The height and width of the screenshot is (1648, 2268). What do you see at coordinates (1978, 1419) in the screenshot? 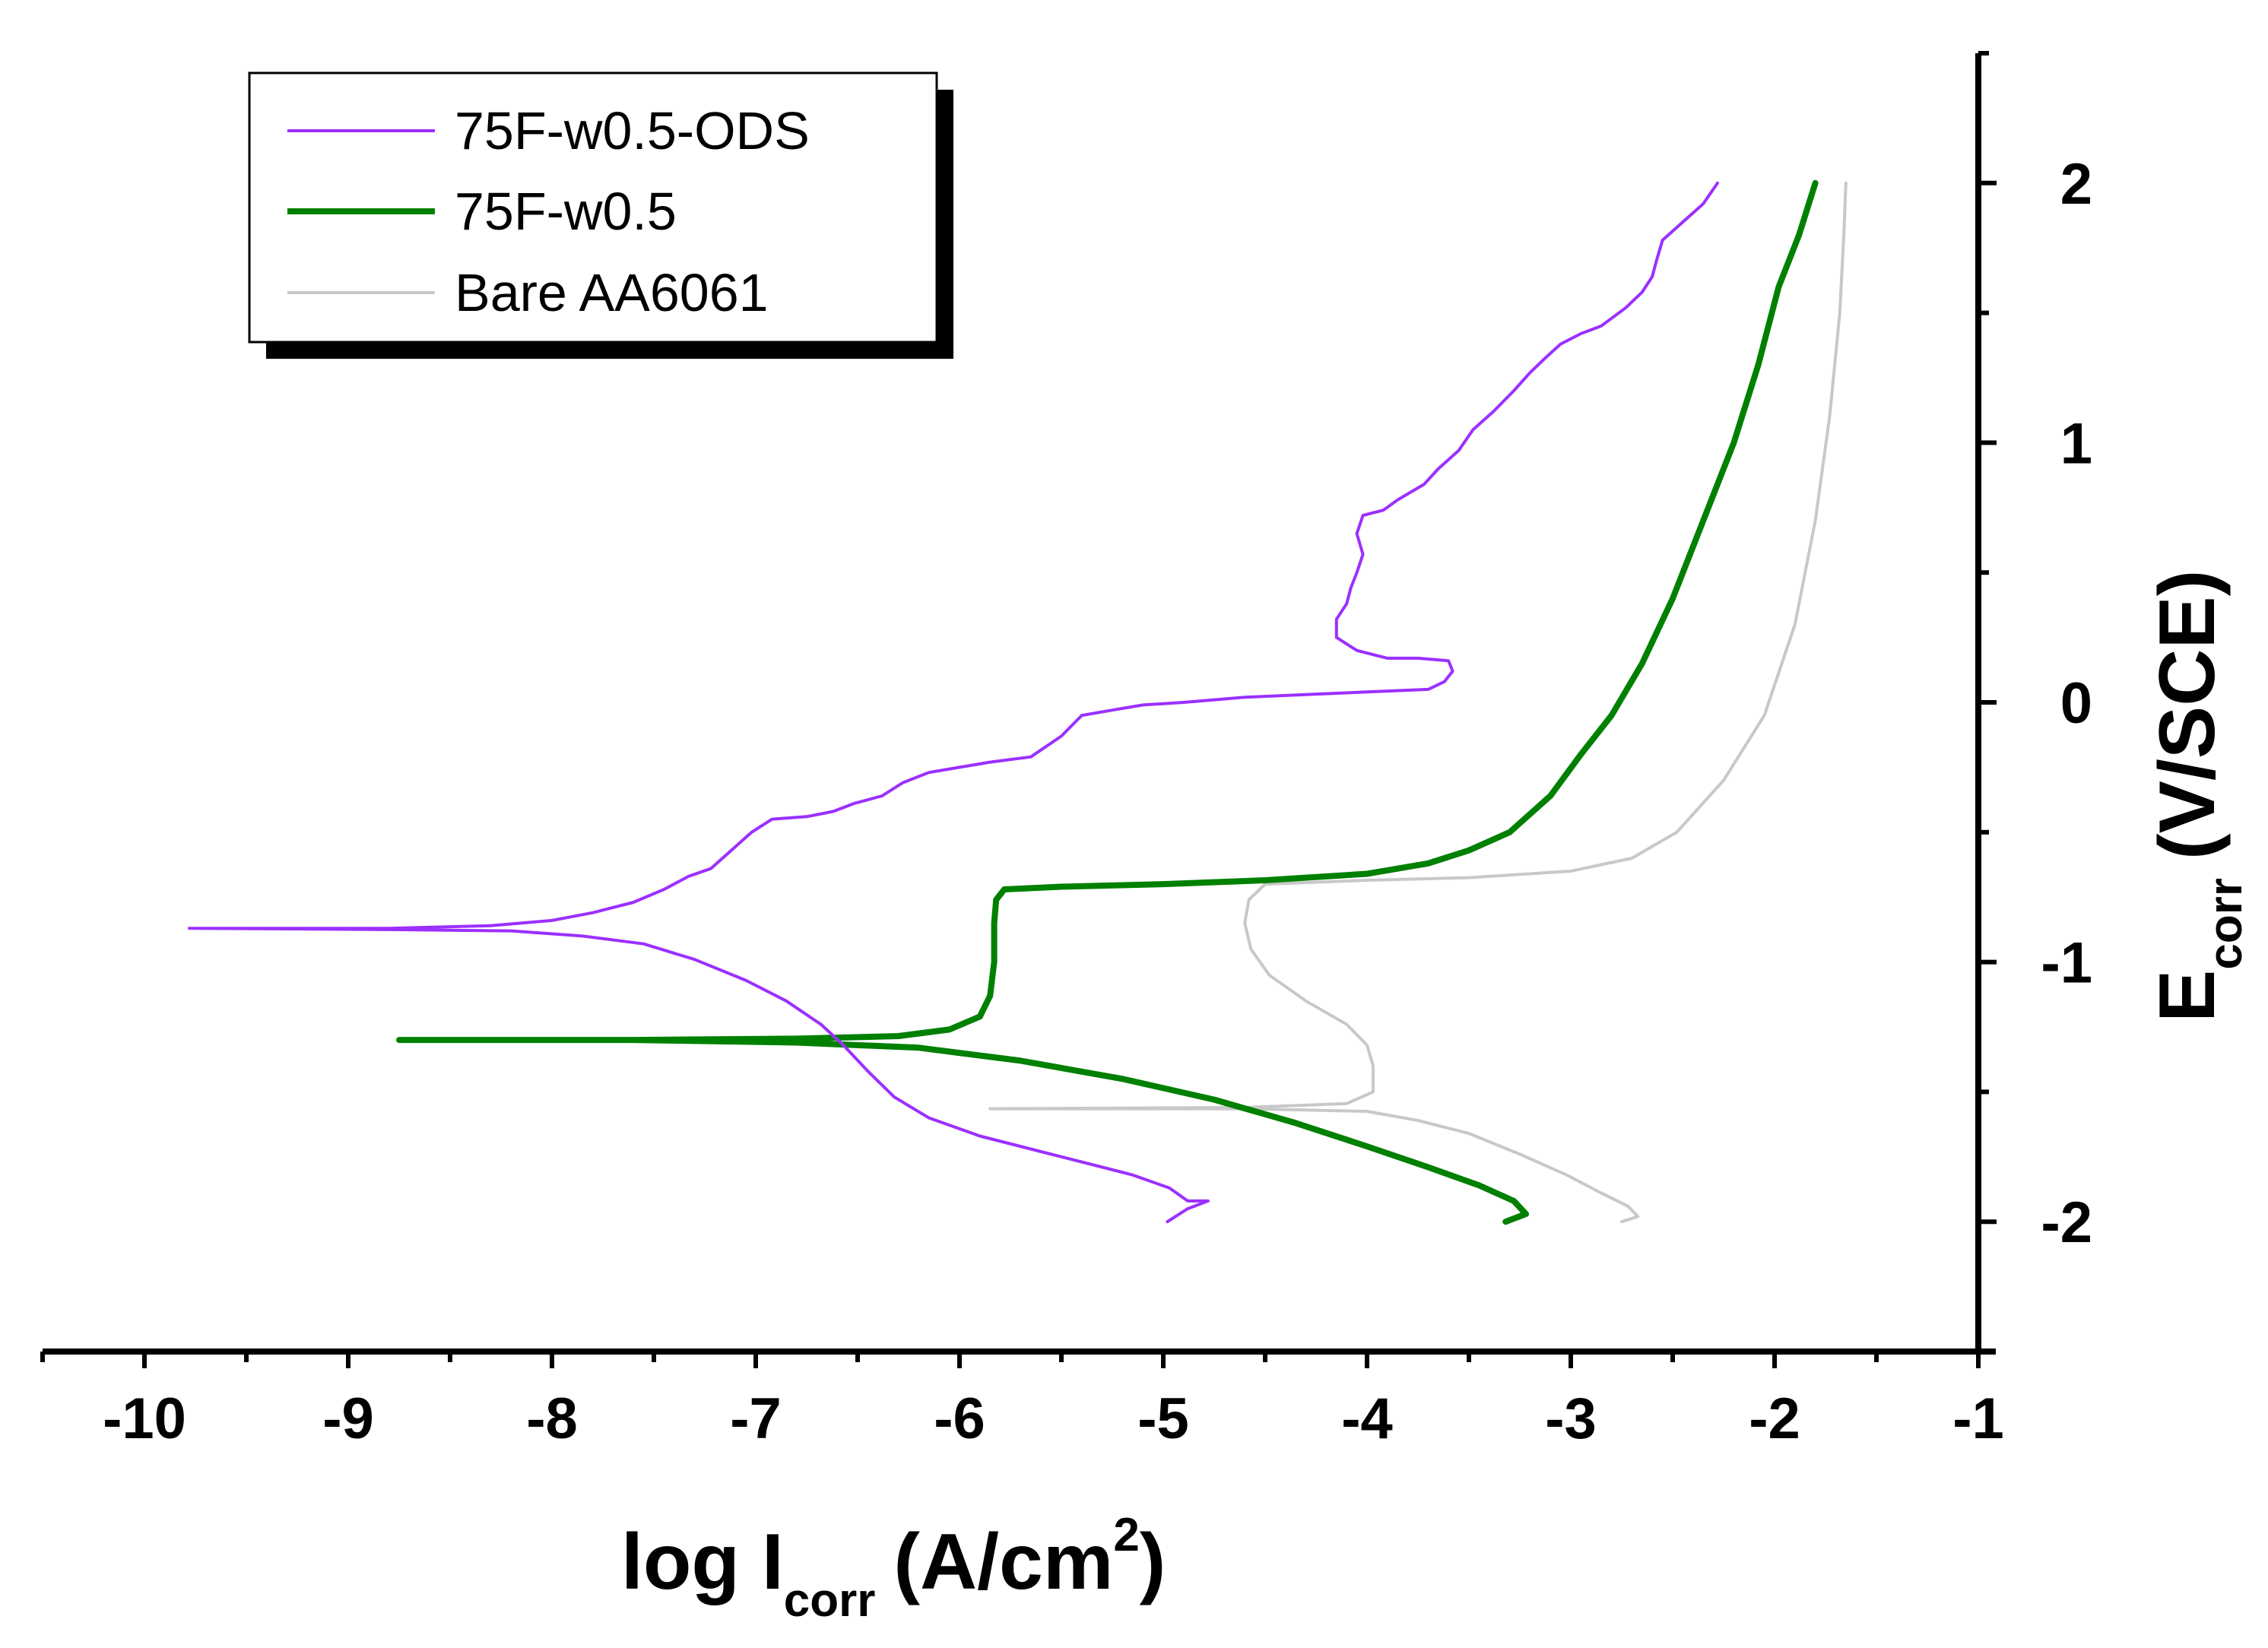
I see `x-tick-label: -1` at bounding box center [1978, 1419].